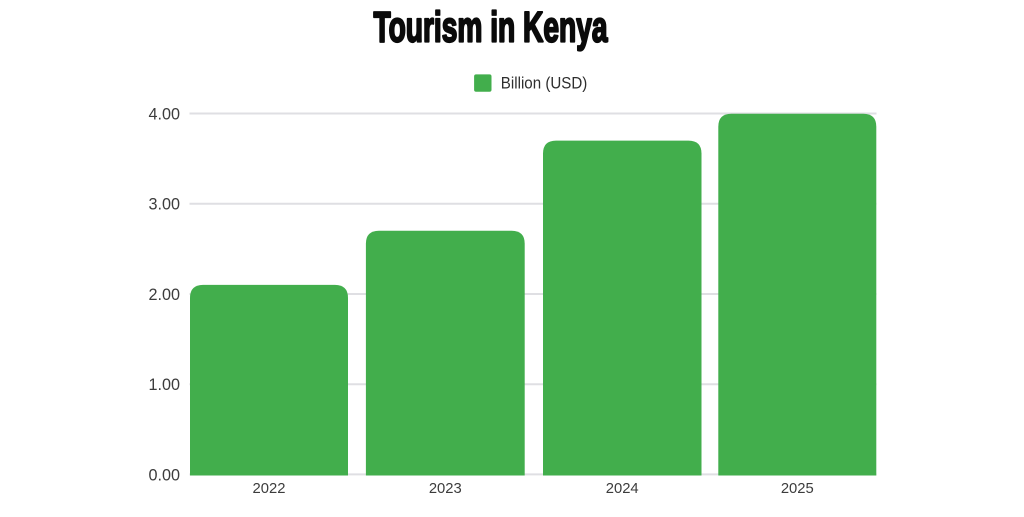 The image size is (1024, 517). Describe the element at coordinates (164, 114) in the screenshot. I see `svg-text: 4.00` at that location.